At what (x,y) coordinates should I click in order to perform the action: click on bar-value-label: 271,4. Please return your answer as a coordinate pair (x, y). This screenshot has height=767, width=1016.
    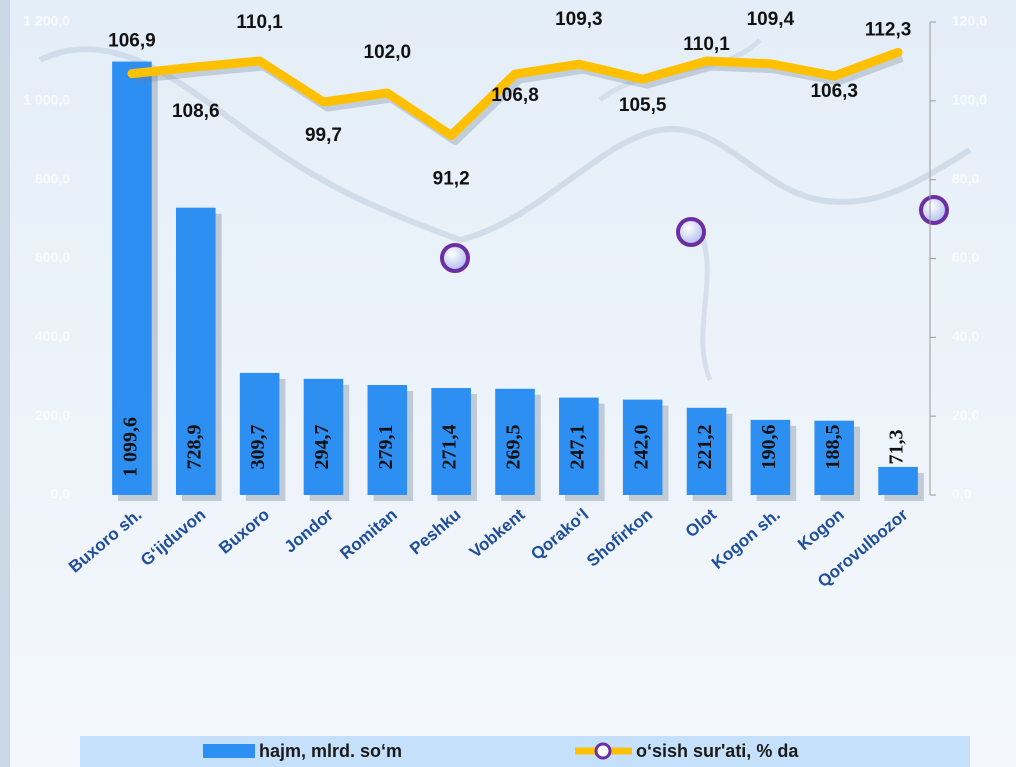
    Looking at the image, I should click on (450, 447).